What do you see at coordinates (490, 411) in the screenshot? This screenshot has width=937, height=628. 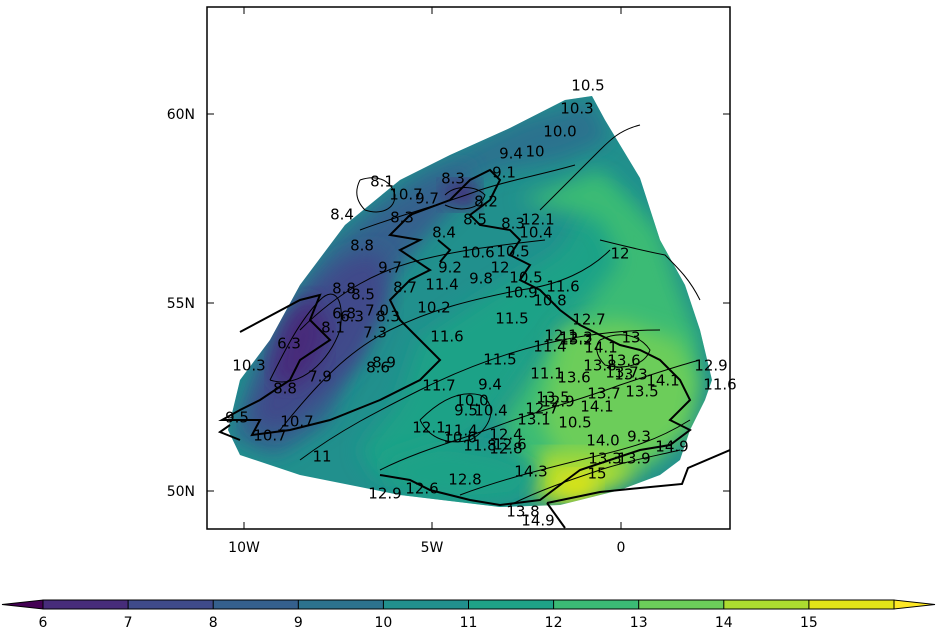 I see `isoline-label: 10.4` at bounding box center [490, 411].